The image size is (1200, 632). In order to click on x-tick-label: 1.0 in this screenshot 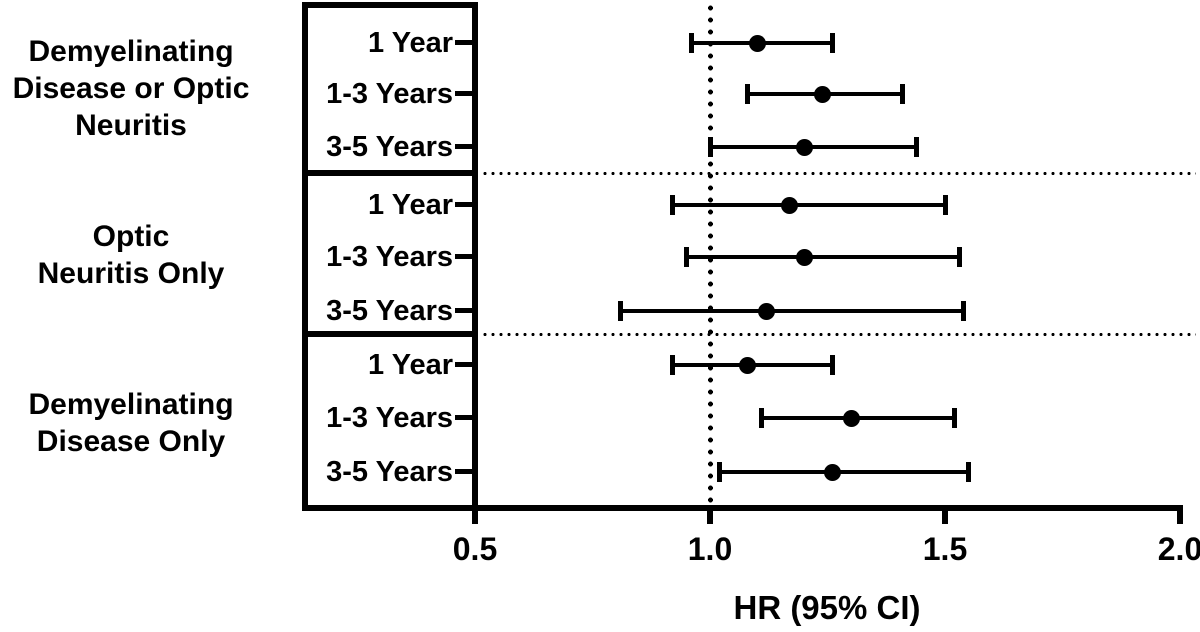, I will do `click(710, 549)`.